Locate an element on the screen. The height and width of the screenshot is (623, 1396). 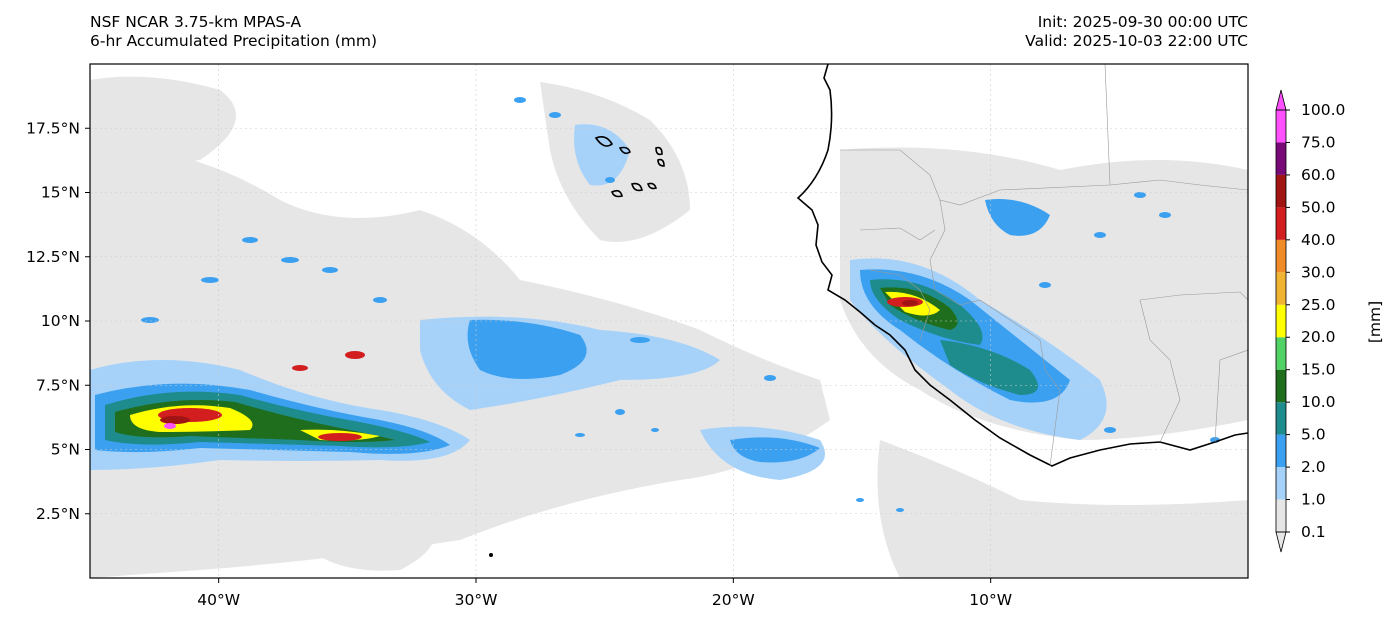
colorbar-tick-label: 20.0 is located at coordinates (1318, 337).